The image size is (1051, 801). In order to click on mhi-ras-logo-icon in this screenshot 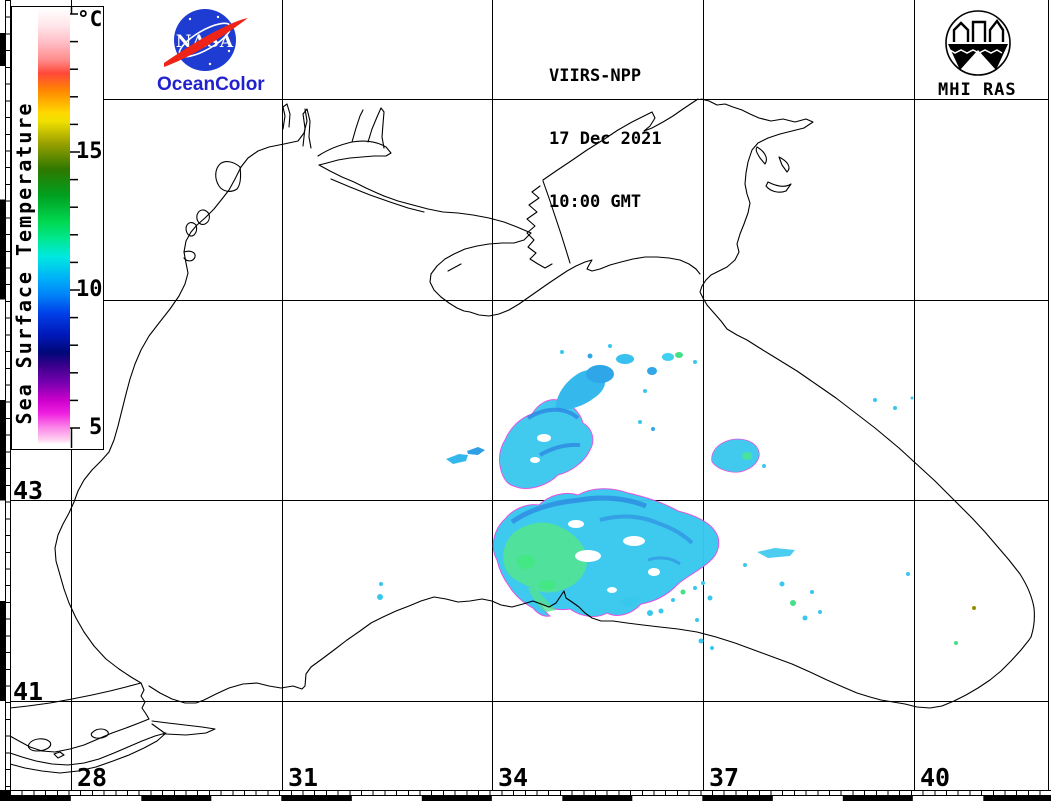, I will do `click(978, 43)`.